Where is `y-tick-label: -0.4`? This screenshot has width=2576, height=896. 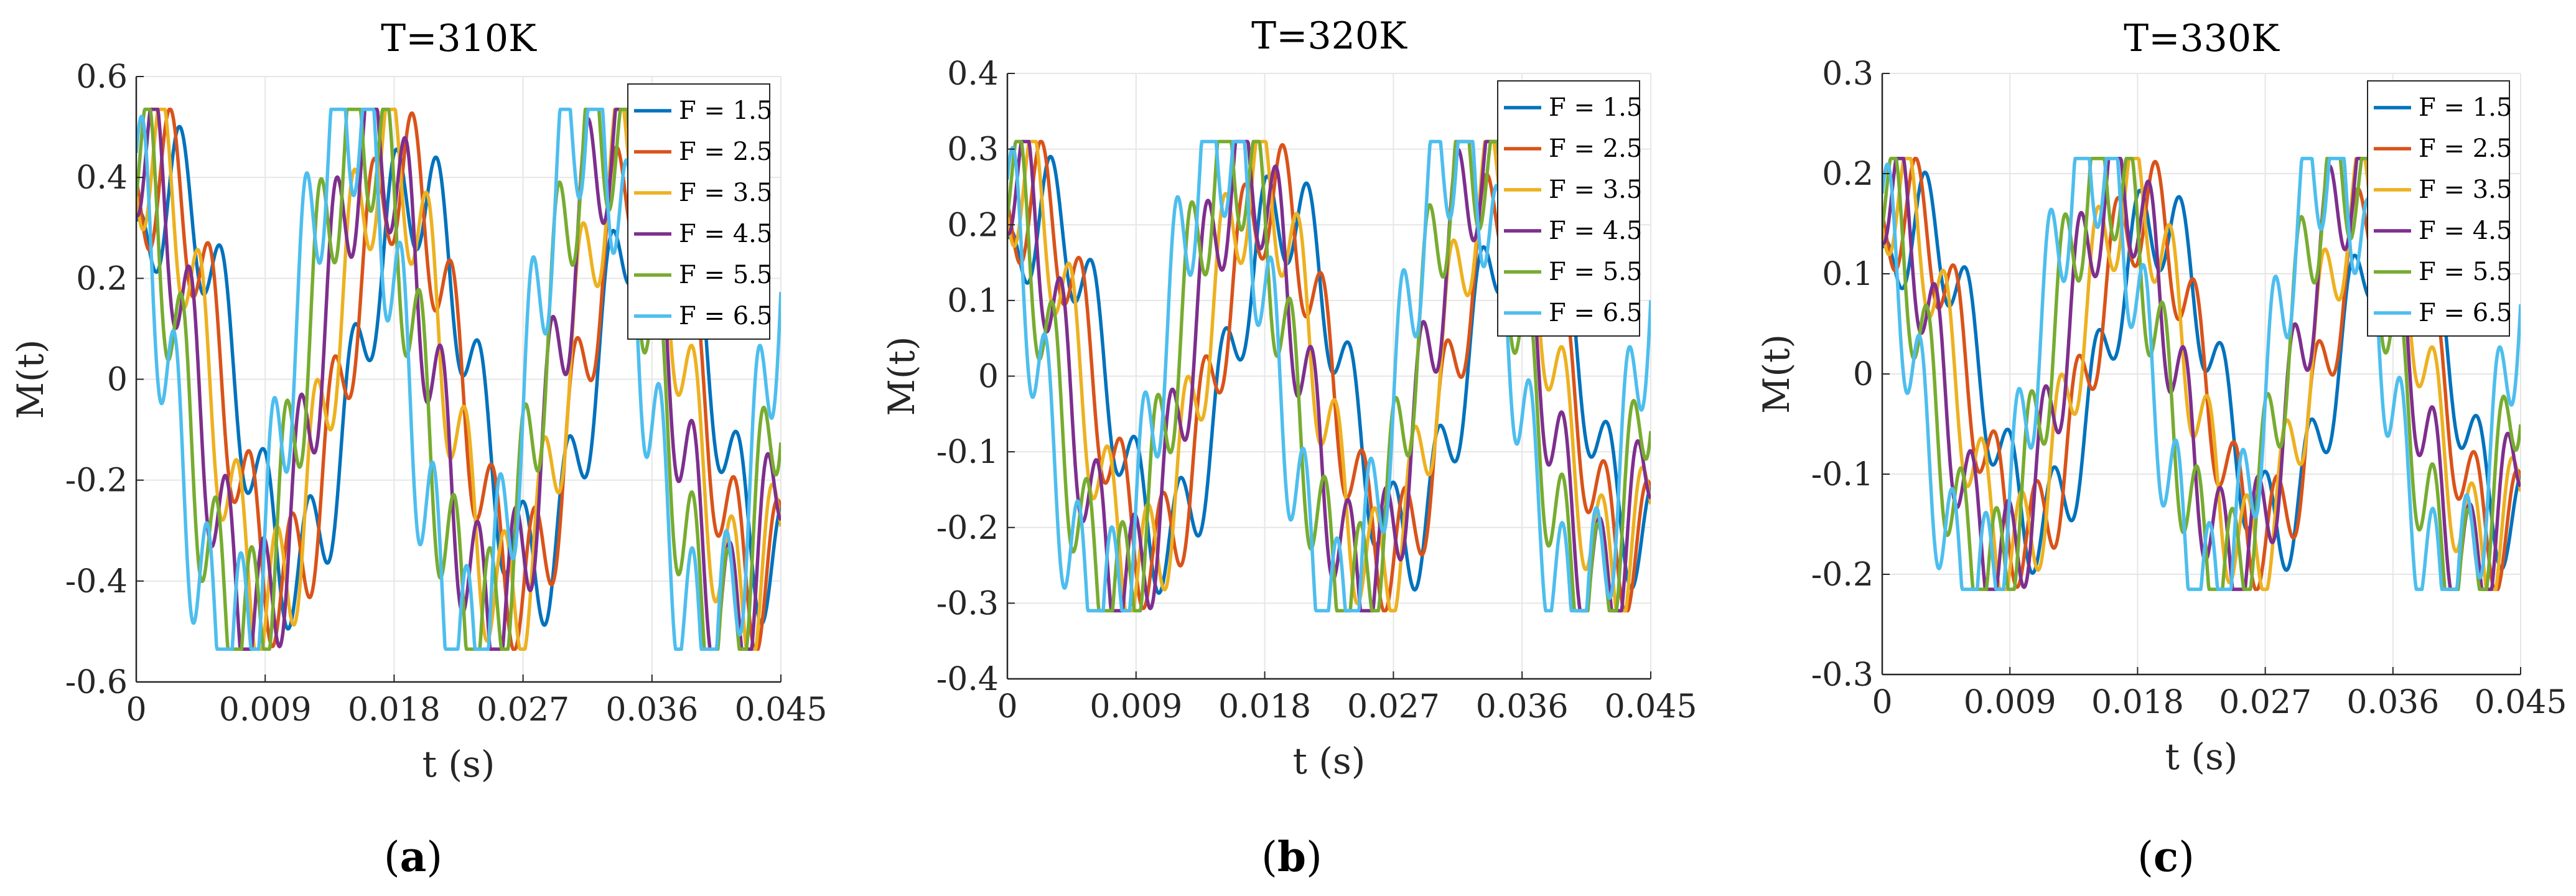 y-tick-label: -0.4 is located at coordinates (96, 581).